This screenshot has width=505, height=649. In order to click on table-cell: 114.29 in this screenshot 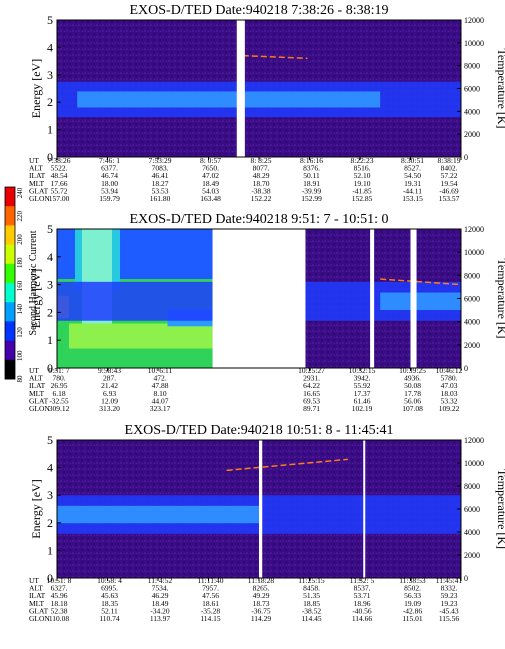, I will do `click(261, 618)`.